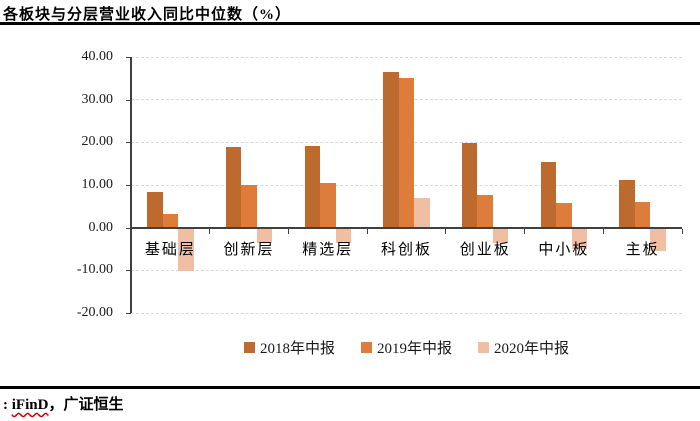 This screenshot has width=700, height=421. What do you see at coordinates (343, 236) in the screenshot?
I see `bar-2020年中报-精选层` at bounding box center [343, 236].